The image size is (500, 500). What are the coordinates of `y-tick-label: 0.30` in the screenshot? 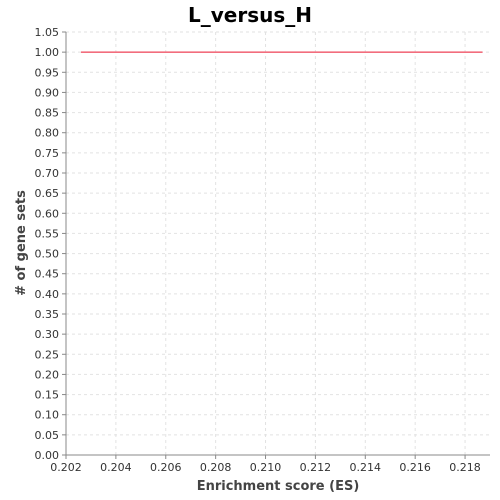 It's located at (47, 334).